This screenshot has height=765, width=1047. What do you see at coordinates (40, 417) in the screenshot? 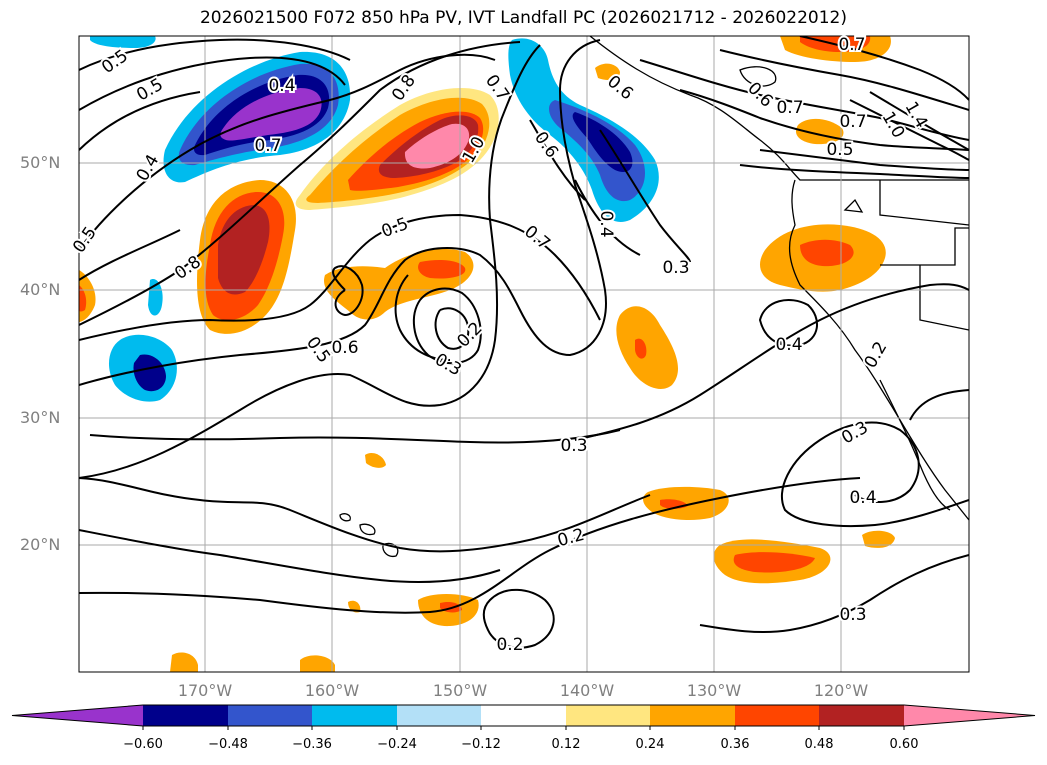
I see `lat-label-30n: 30°N` at bounding box center [40, 417].